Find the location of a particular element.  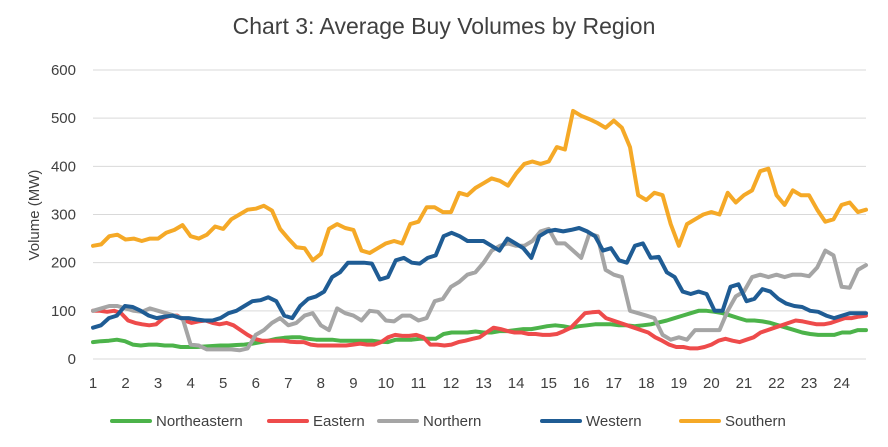

x-tick-label: 8 is located at coordinates (321, 383).